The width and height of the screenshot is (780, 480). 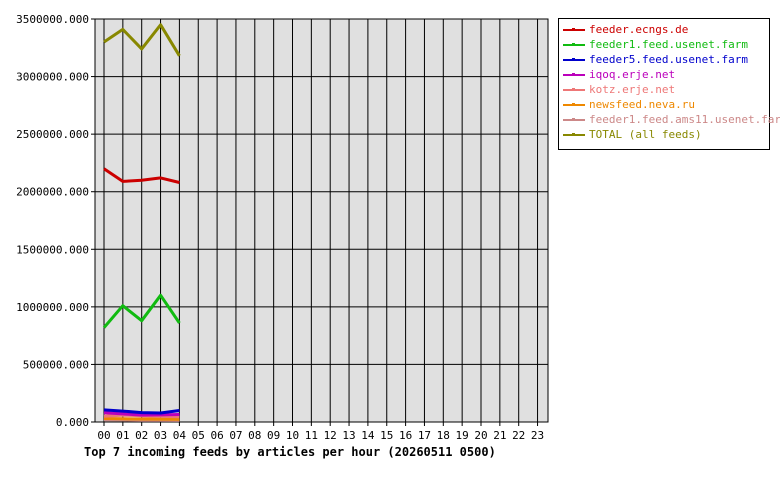 What do you see at coordinates (645, 134) in the screenshot?
I see `legend-label: TOTAL (all feeds)` at bounding box center [645, 134].